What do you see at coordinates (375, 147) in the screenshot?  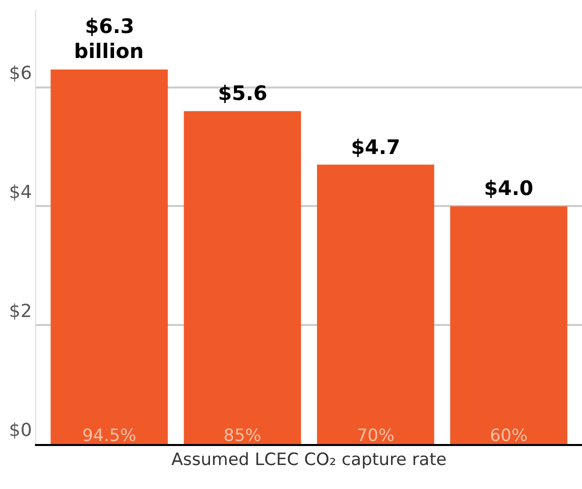 I see `data-label: $4.7` at bounding box center [375, 147].